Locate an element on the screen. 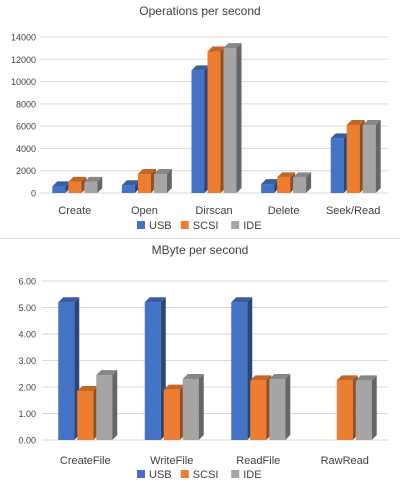  bar-scsi-rawread is located at coordinates (347, 407).